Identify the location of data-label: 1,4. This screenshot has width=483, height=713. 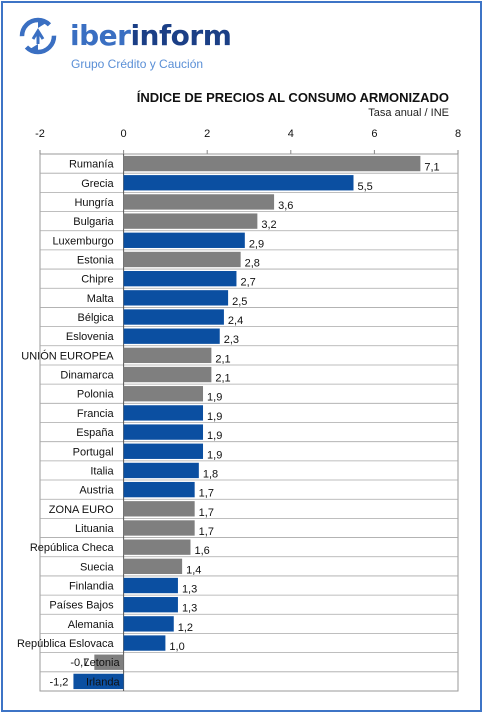
(193, 570).